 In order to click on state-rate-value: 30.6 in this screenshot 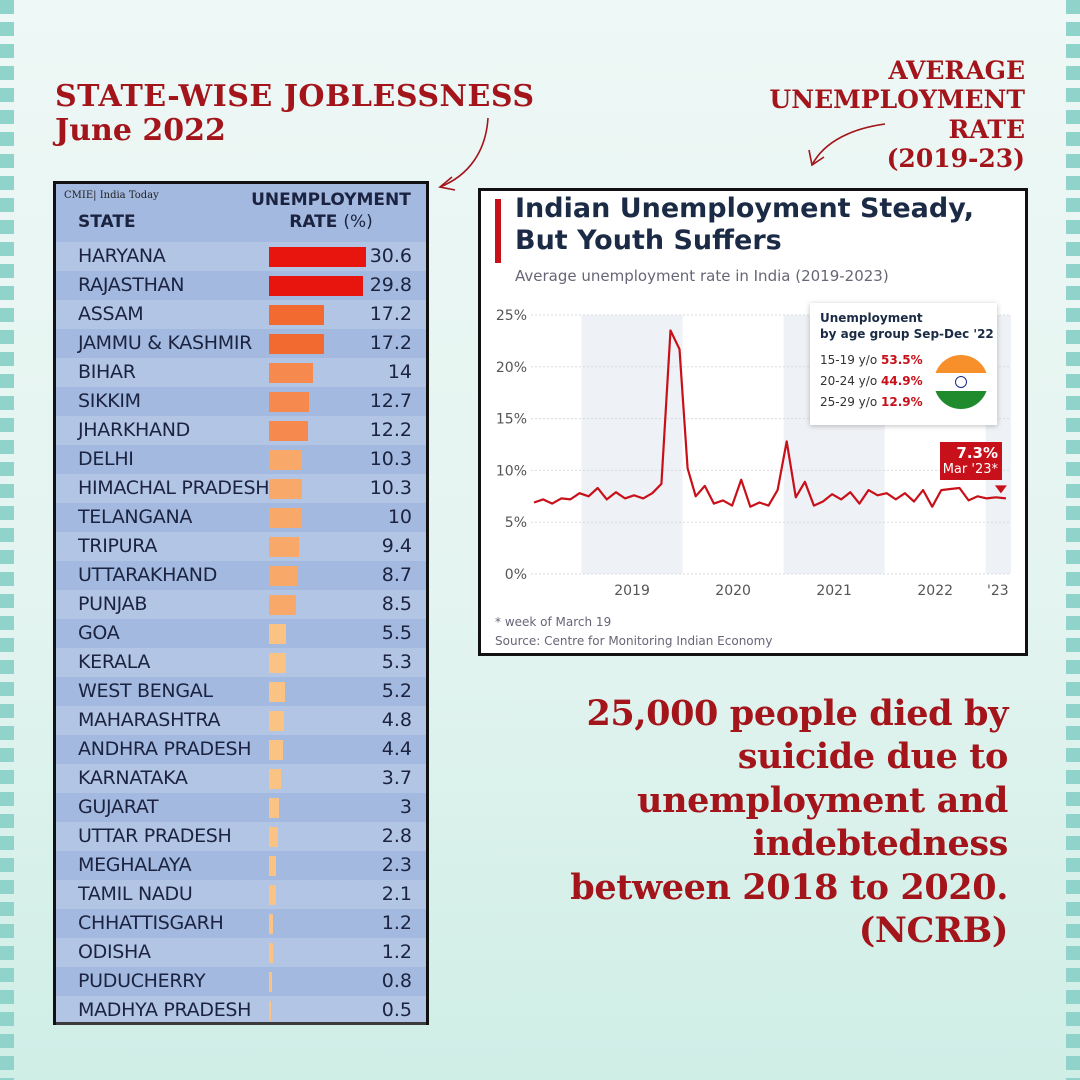, I will do `click(390, 256)`.